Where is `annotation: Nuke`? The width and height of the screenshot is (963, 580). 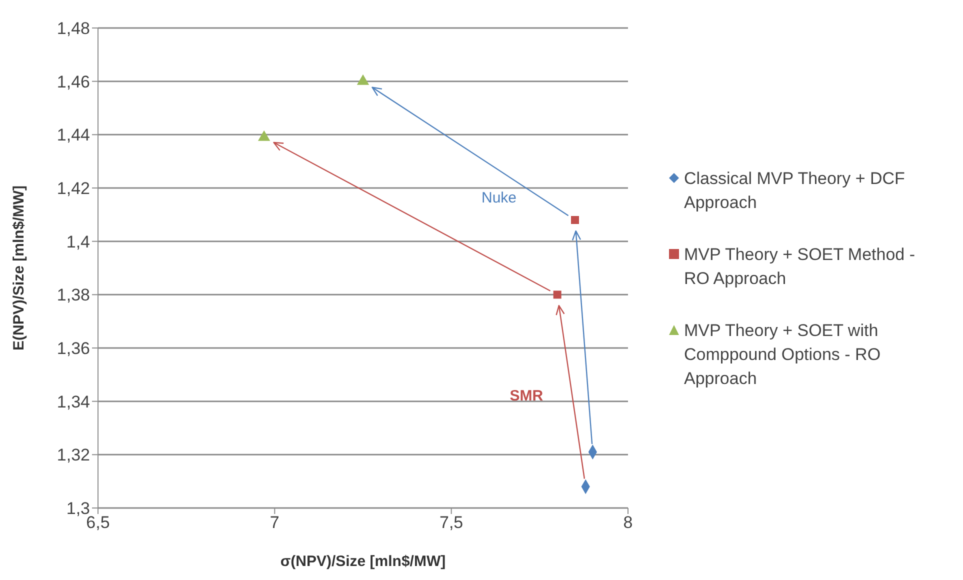
annotation: Nuke is located at coordinates (499, 198).